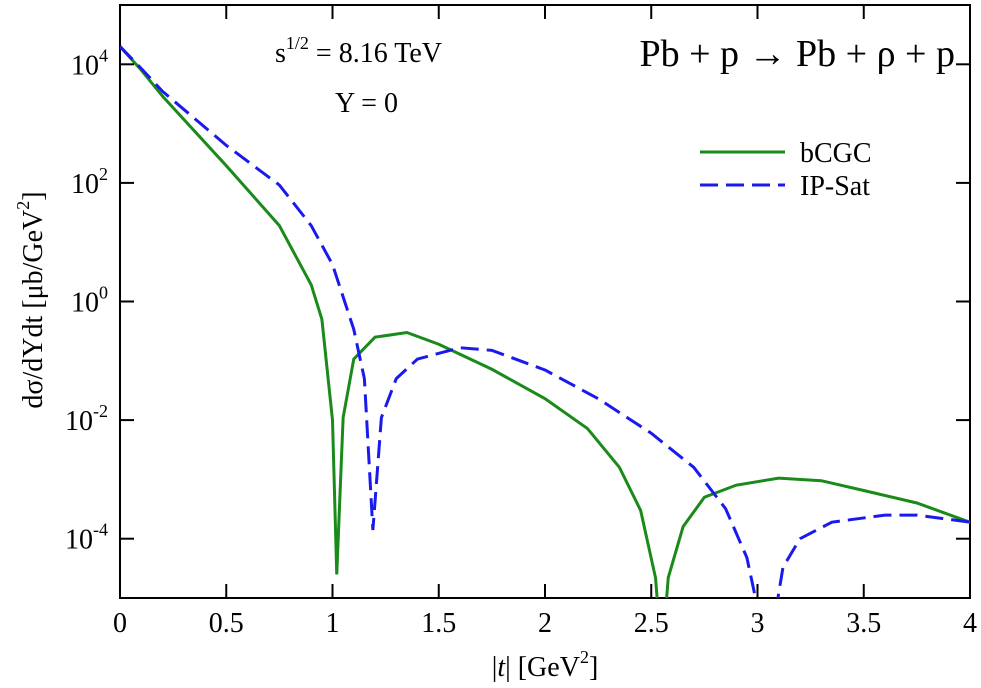 This screenshot has height=688, width=981. Describe the element at coordinates (545, 623) in the screenshot. I see `x-tick-label: 2` at that location.